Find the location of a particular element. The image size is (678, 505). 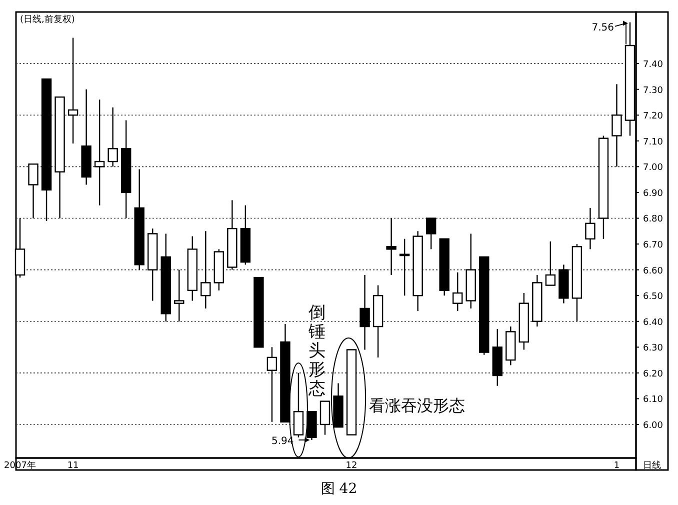

y-tick-label: 6.30 is located at coordinates (653, 349).